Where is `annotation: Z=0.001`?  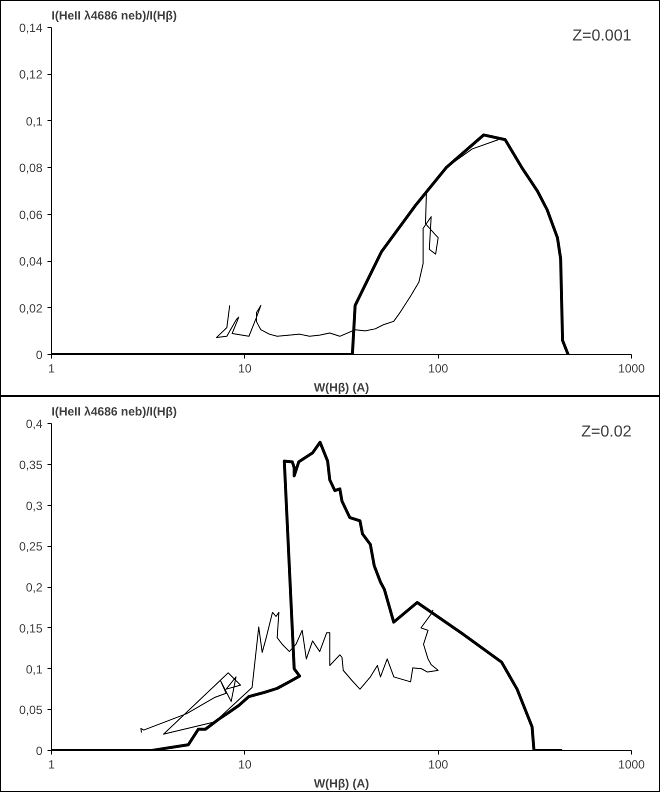 annotation: Z=0.001 is located at coordinates (602, 36).